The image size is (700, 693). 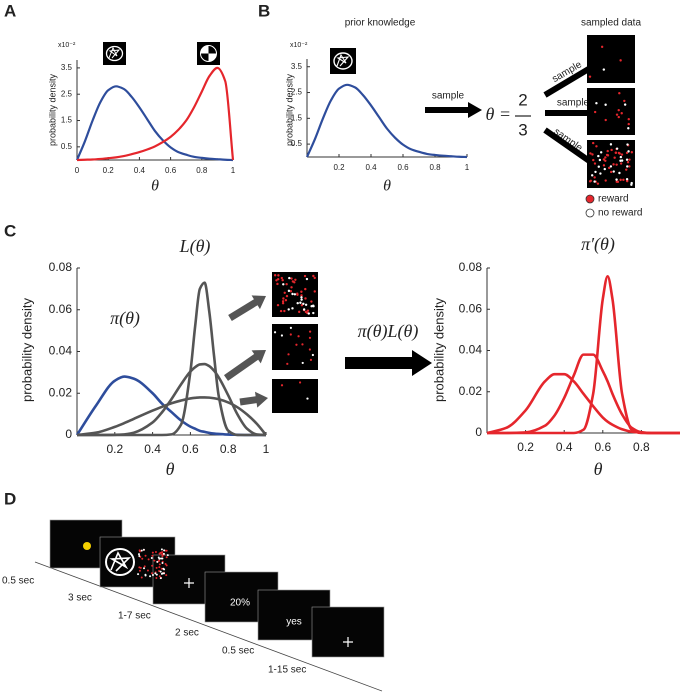 What do you see at coordinates (61, 351) in the screenshot?
I see `y-tick-label: 0.04` at bounding box center [61, 351].